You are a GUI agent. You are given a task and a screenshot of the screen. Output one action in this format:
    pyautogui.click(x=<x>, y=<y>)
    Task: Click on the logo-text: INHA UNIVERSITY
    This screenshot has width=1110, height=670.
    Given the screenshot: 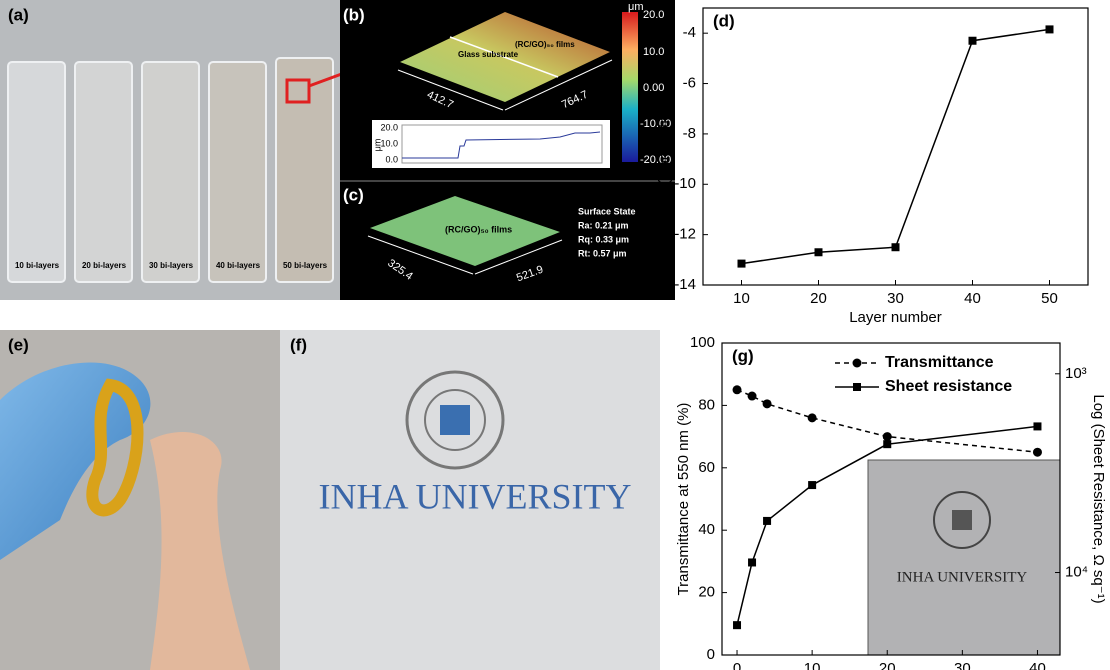 What is the action you would take?
    pyautogui.click(x=475, y=496)
    